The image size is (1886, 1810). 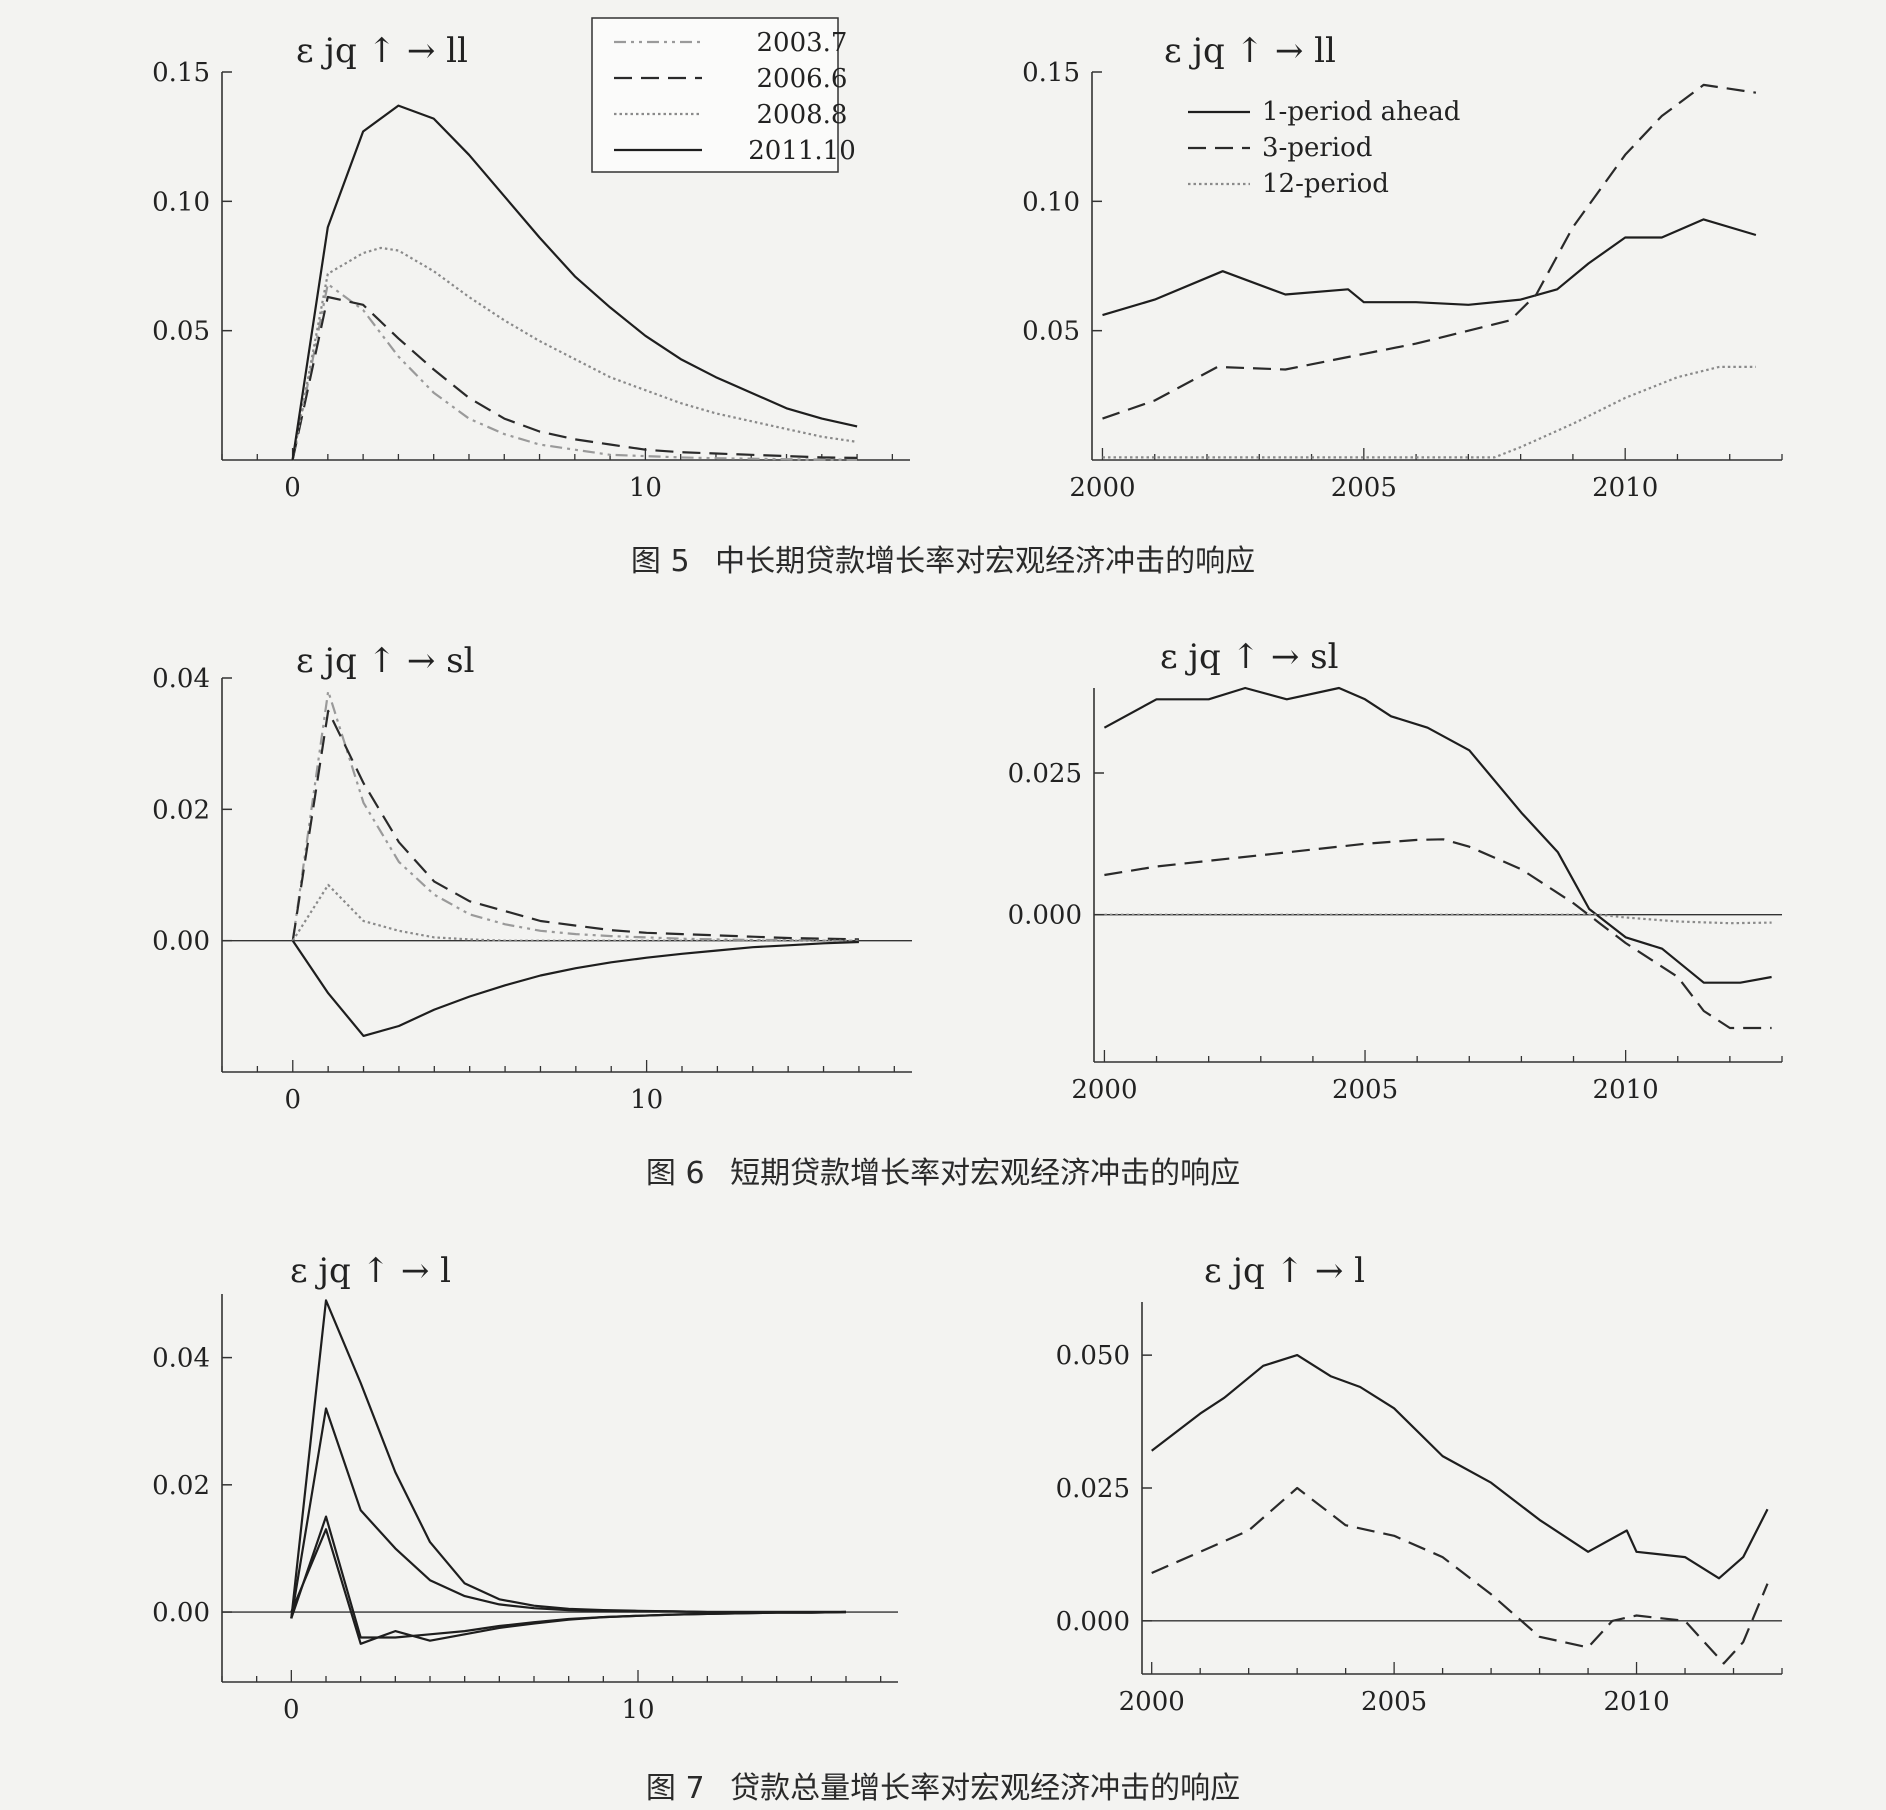 I want to click on figure-7-caption: 图 7 贷款总量增长率对宏观经济冲击的响应, so click(x=943, y=1785).